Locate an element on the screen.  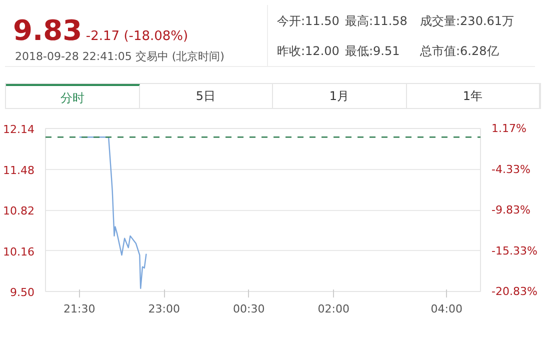
text: 最低:9.51 is located at coordinates (372, 51).